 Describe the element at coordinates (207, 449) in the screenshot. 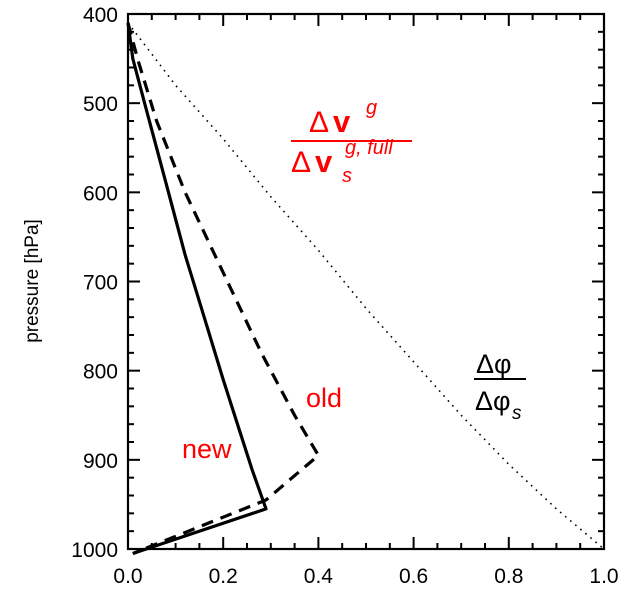

I see `label-new: new` at that location.